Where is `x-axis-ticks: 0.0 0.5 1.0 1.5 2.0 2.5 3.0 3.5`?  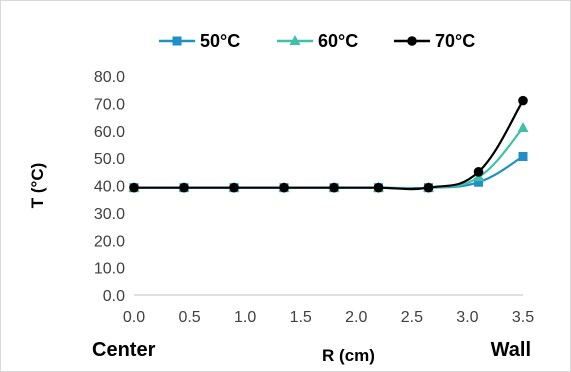 x-axis-ticks: 0.0 0.5 1.0 1.5 2.0 2.5 3.0 3.5 is located at coordinates (328, 317).